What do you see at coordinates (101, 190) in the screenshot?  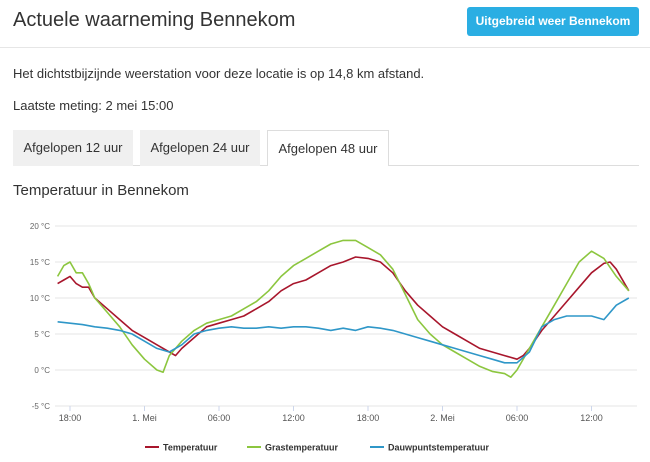 I see `chart-title: Temperatuur in Bennekom` at bounding box center [101, 190].